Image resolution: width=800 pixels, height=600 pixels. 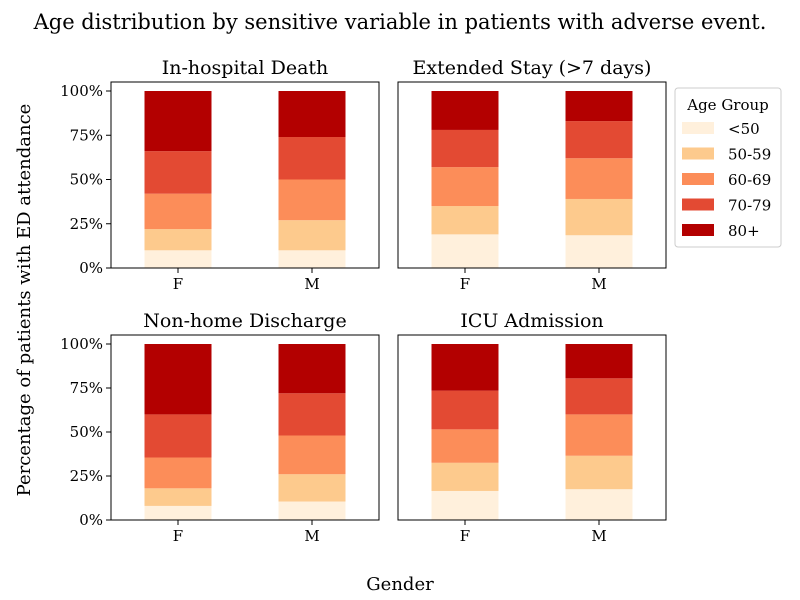 I want to click on x-axis-label: Gender, so click(x=400, y=584).